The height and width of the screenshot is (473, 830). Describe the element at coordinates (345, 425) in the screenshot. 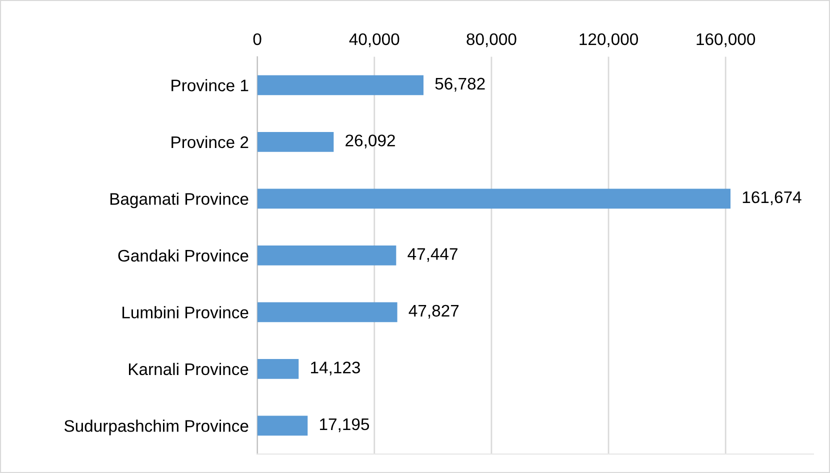

I see `data-label: 17,195` at that location.